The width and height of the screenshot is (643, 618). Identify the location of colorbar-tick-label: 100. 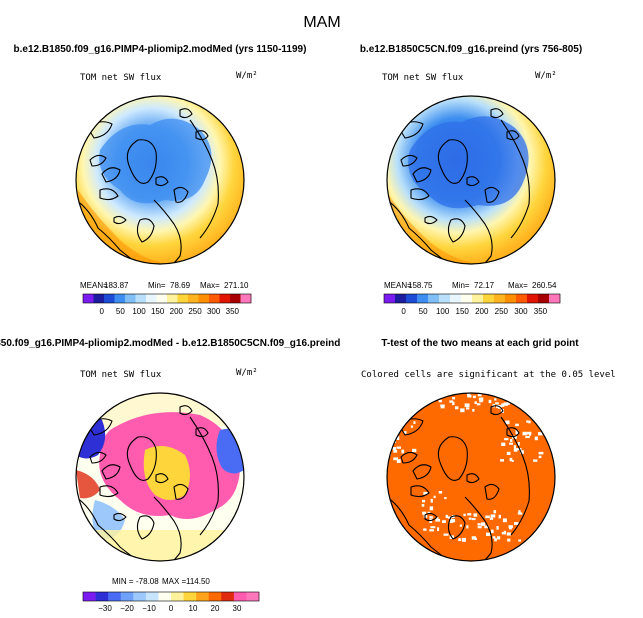
(443, 311).